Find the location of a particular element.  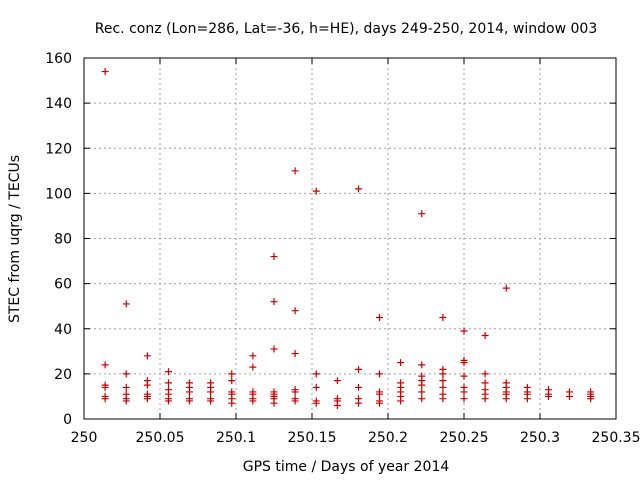

y-tick-label: 140 is located at coordinates (58, 104).